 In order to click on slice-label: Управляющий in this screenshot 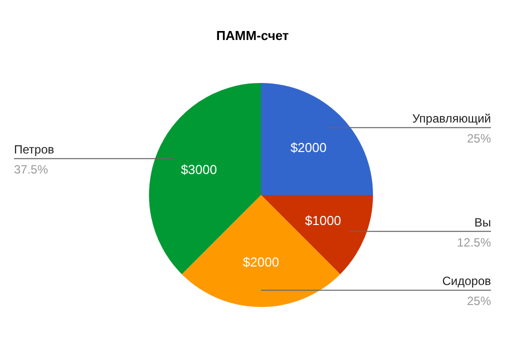, I will do `click(451, 119)`.